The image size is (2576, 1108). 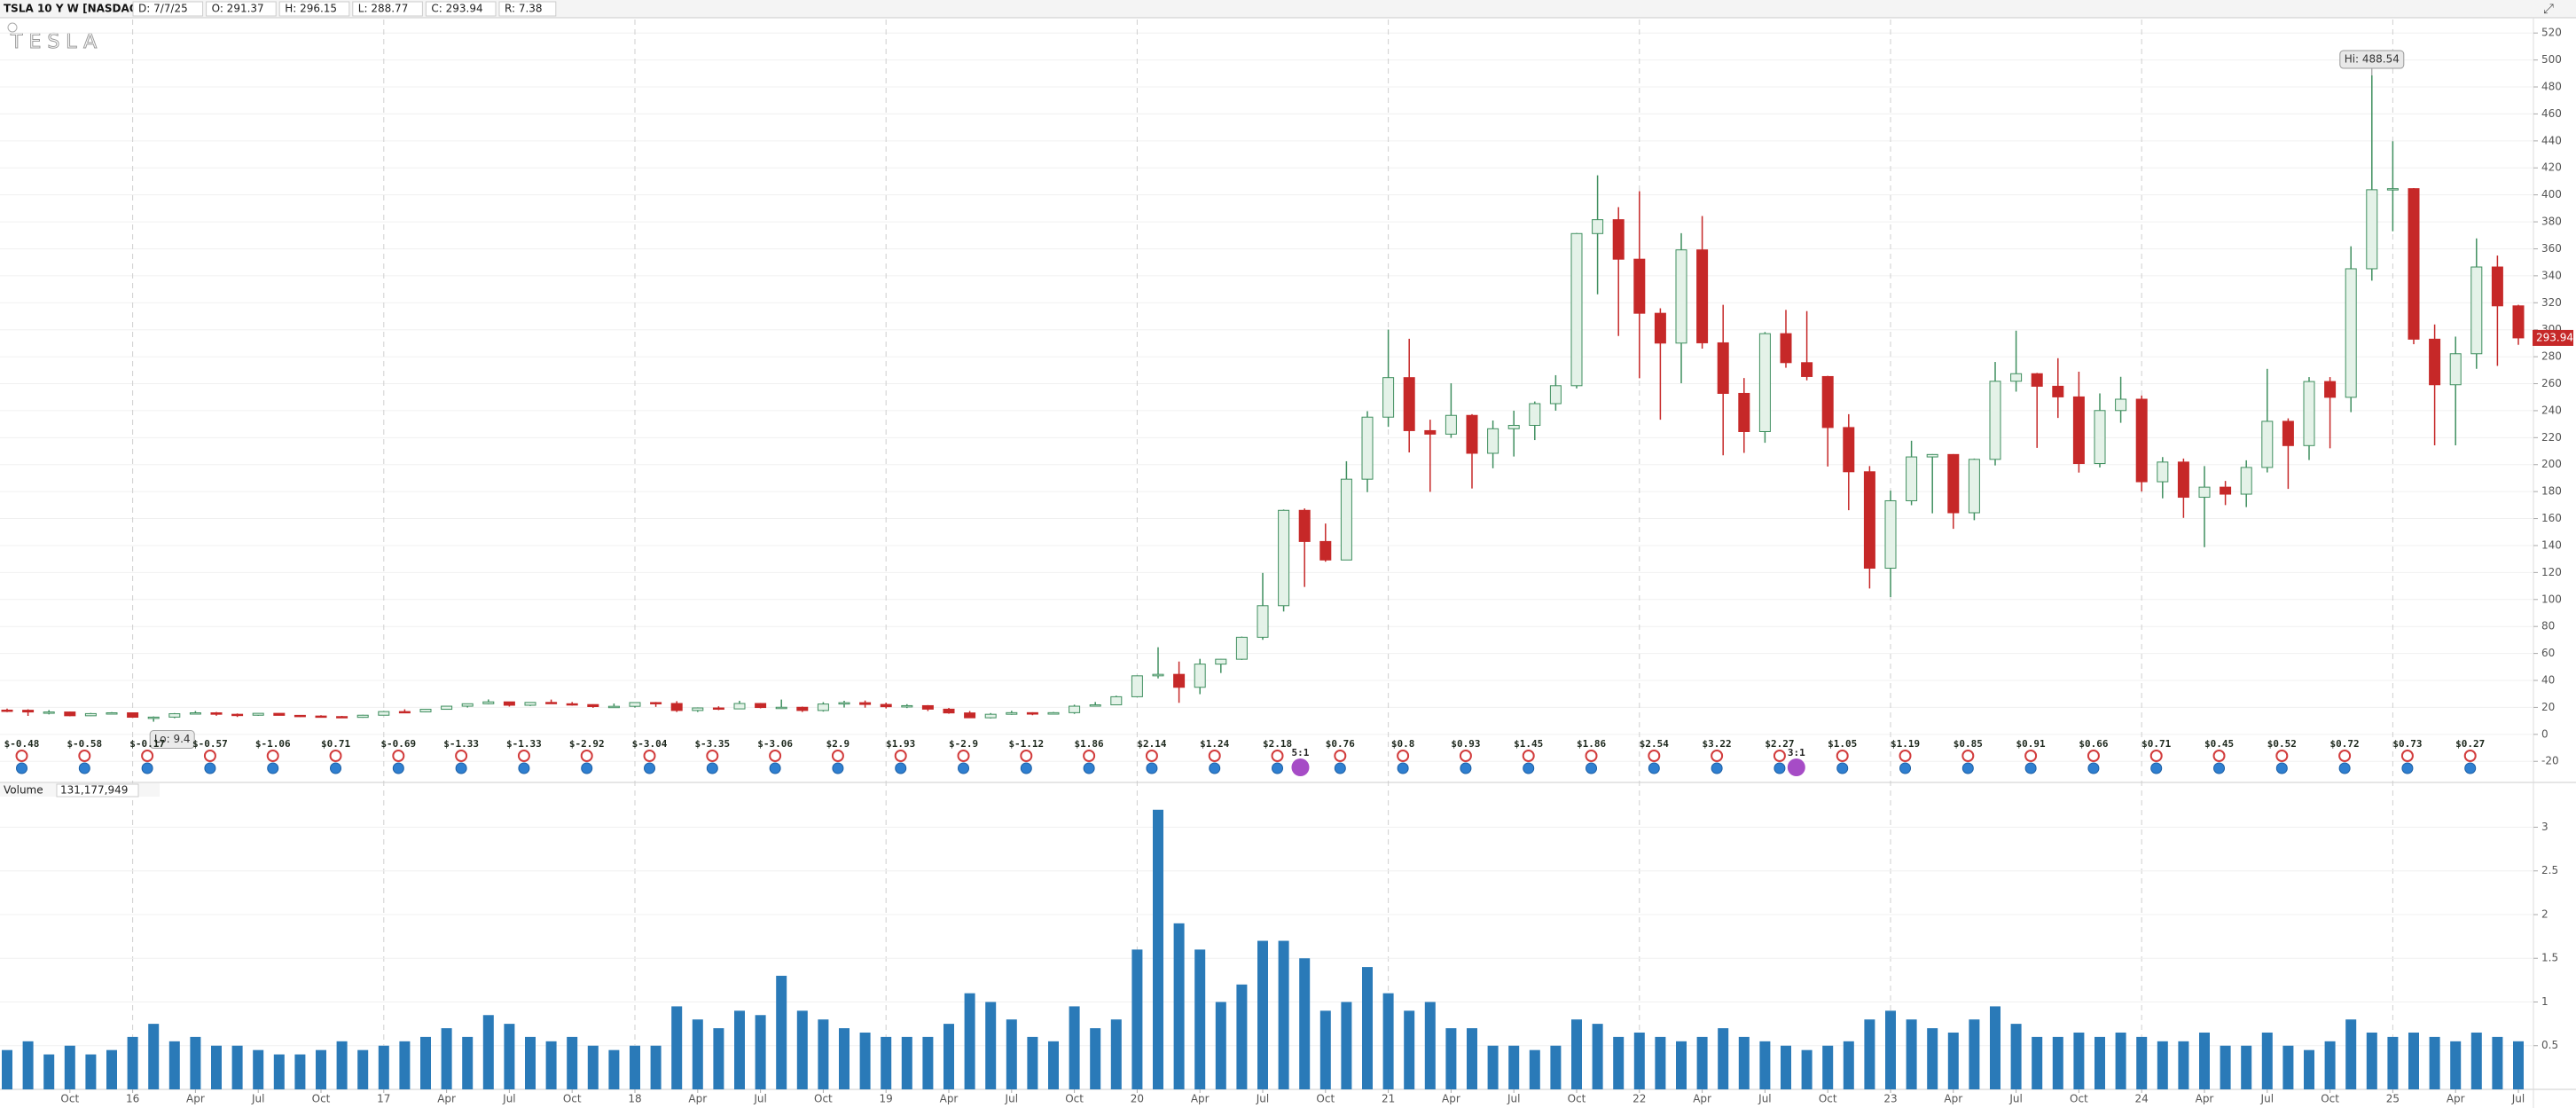 What do you see at coordinates (2548, 626) in the screenshot?
I see `y-tick-label: 80` at bounding box center [2548, 626].